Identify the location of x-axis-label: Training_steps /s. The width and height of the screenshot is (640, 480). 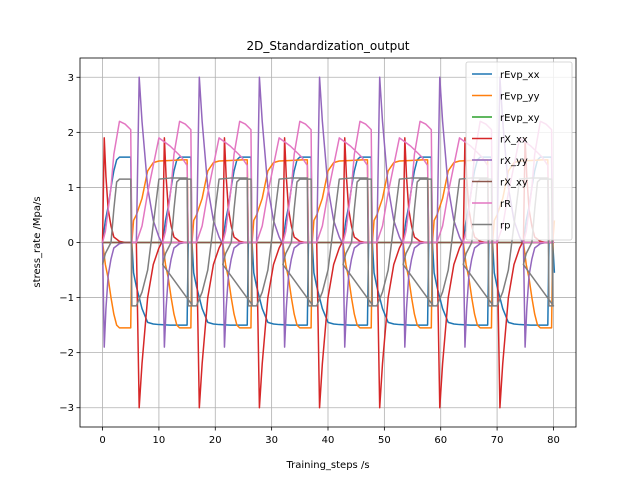
(327, 465).